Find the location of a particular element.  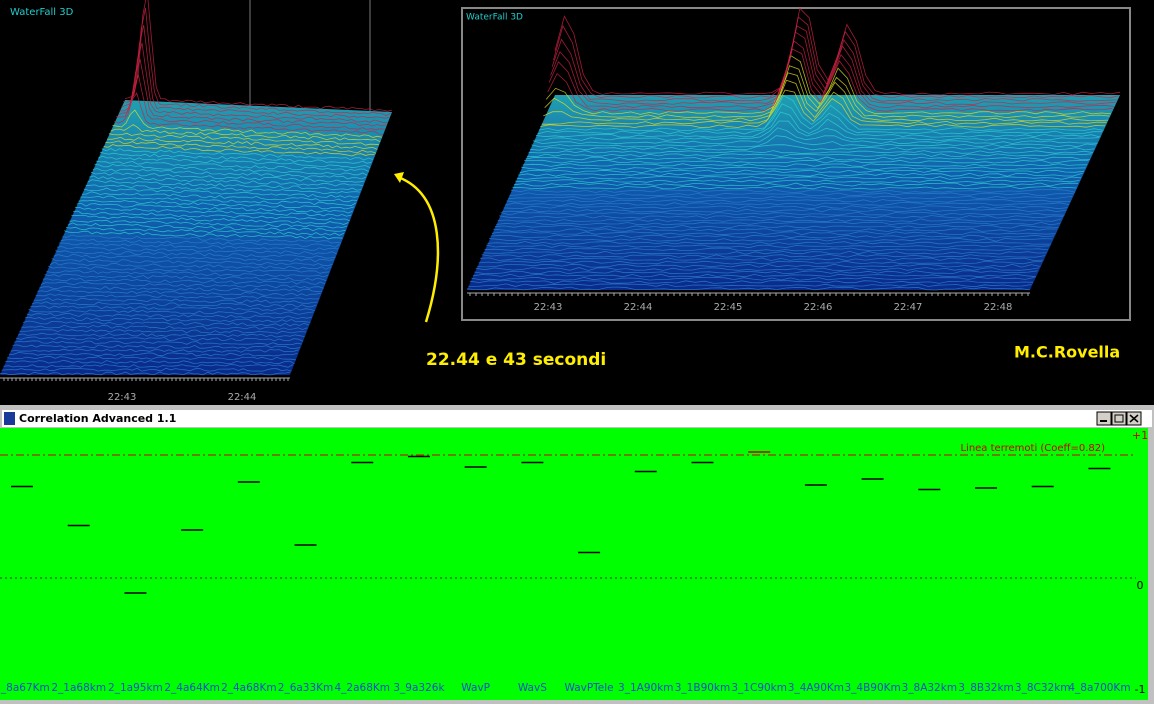

time-label: 22:45 is located at coordinates (728, 307).